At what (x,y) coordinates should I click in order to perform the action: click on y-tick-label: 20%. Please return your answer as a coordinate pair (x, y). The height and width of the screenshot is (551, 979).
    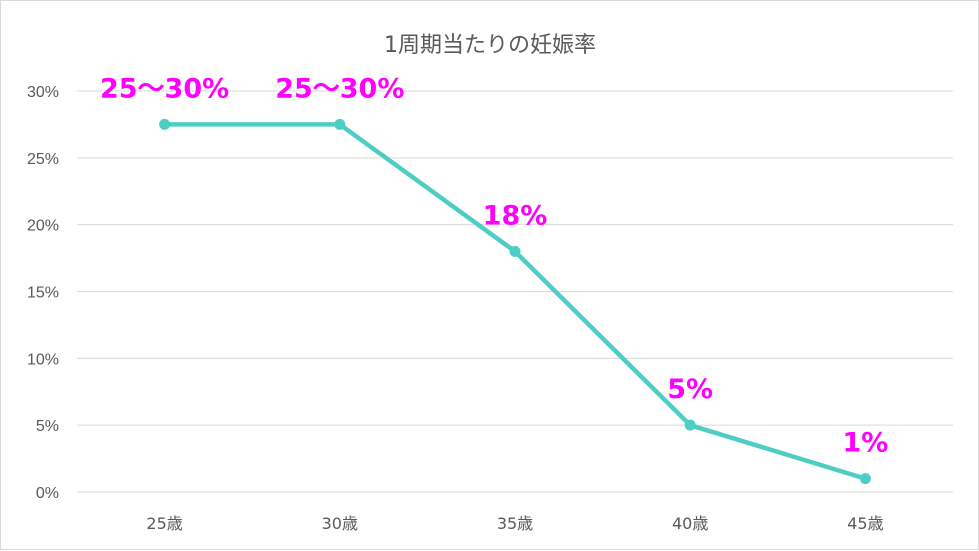
    Looking at the image, I should click on (43, 226).